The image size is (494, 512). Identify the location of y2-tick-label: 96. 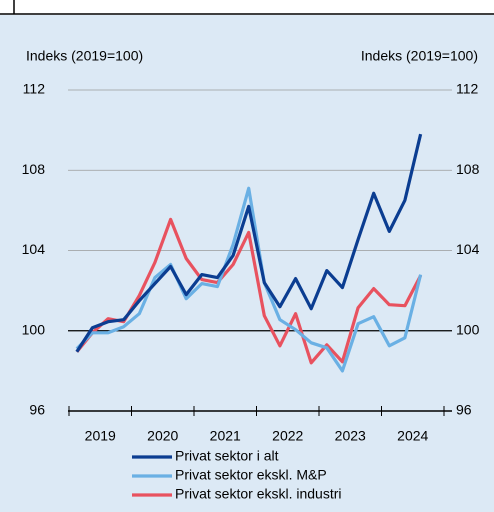
(464, 410).